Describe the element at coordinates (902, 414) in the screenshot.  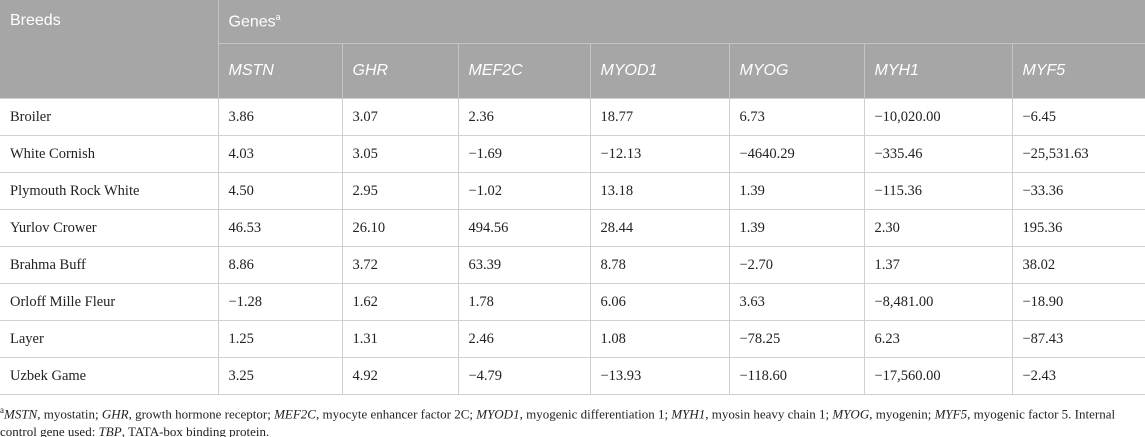
I see `footnote-text: , myogenin;` at that location.